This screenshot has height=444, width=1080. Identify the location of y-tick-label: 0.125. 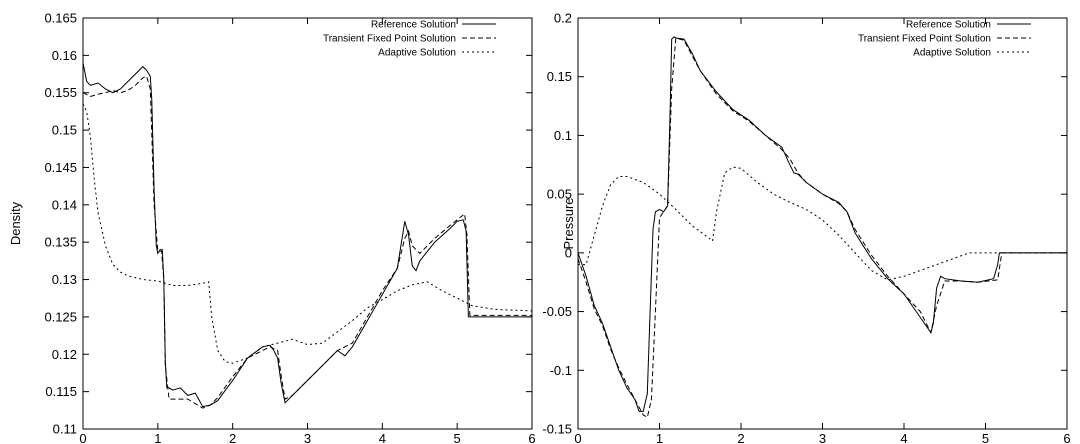
(60, 316).